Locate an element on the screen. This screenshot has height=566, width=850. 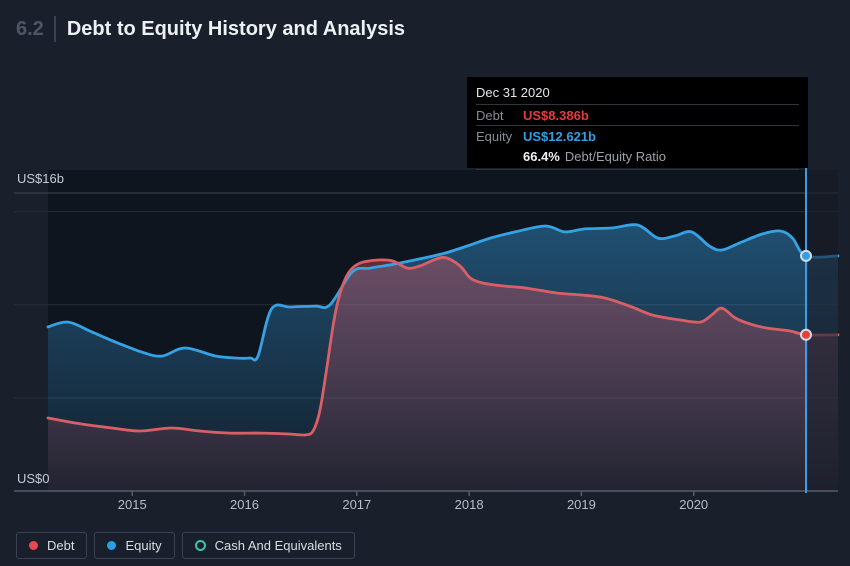
legend-item-debt: Debt is located at coordinates (52, 545).